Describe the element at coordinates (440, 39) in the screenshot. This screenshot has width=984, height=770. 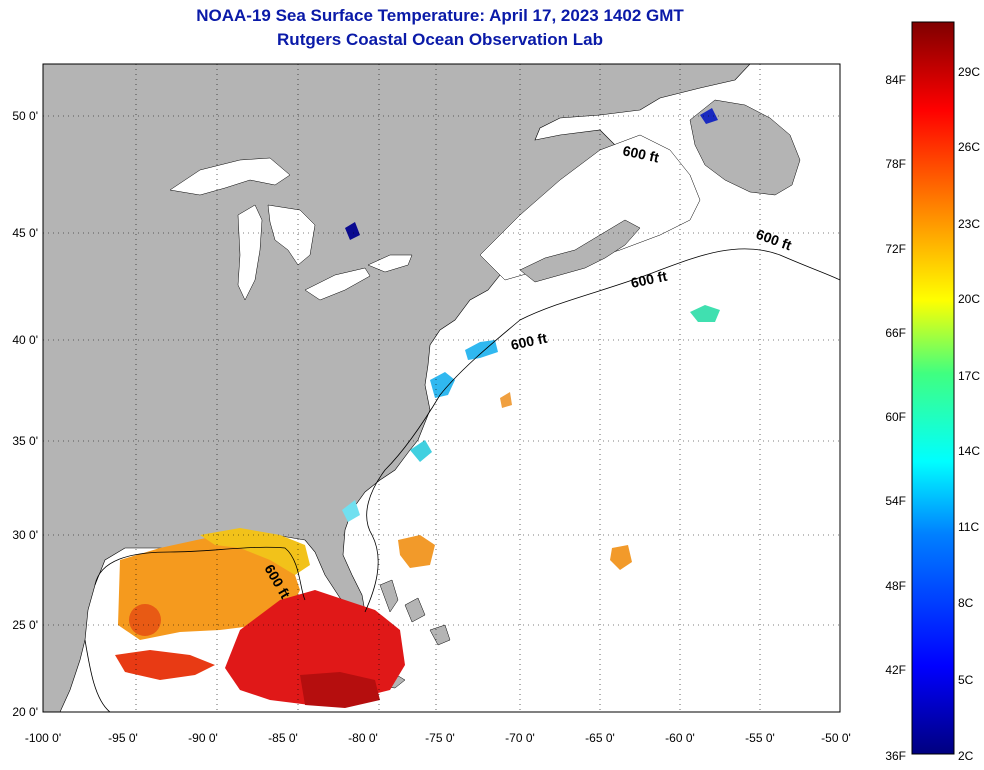
I see `map-subtitle: Rutgers Coastal Ocean Observation Lab` at that location.